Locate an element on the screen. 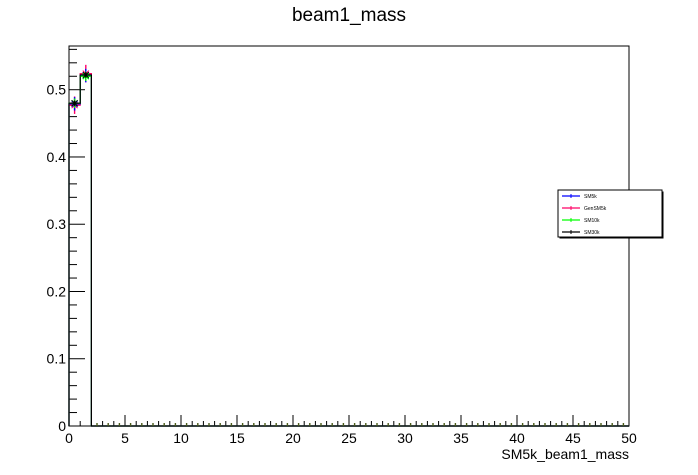  y-tick-label: 0 is located at coordinates (62, 426).